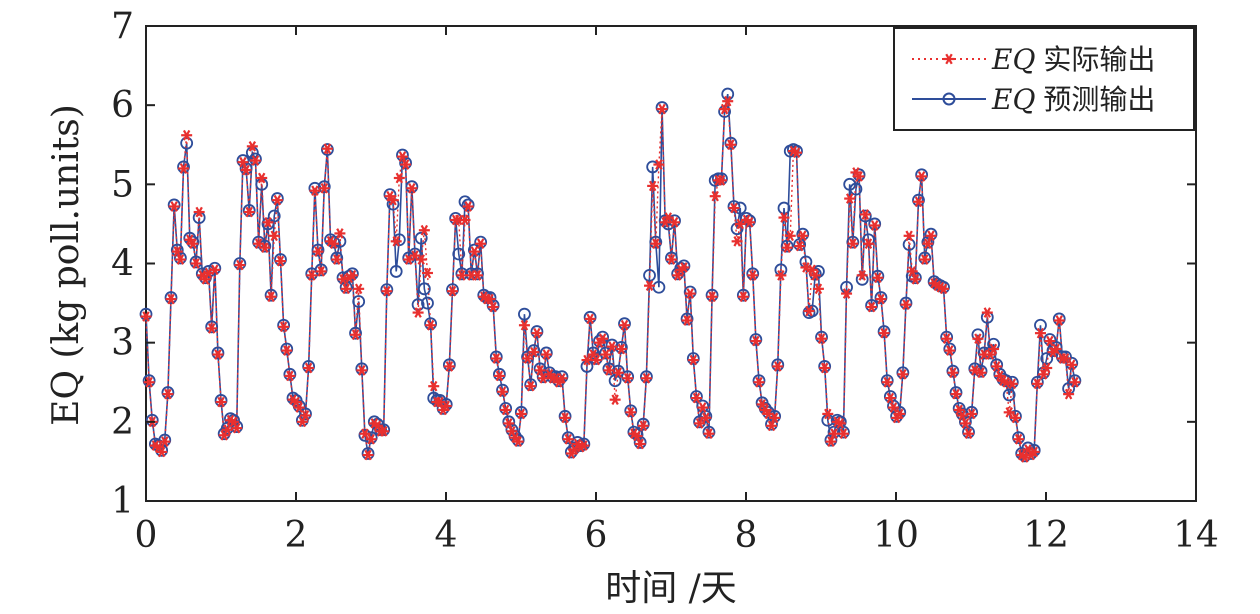 The width and height of the screenshot is (1260, 614). I want to click on x-tick-label: 12, so click(1046, 535).